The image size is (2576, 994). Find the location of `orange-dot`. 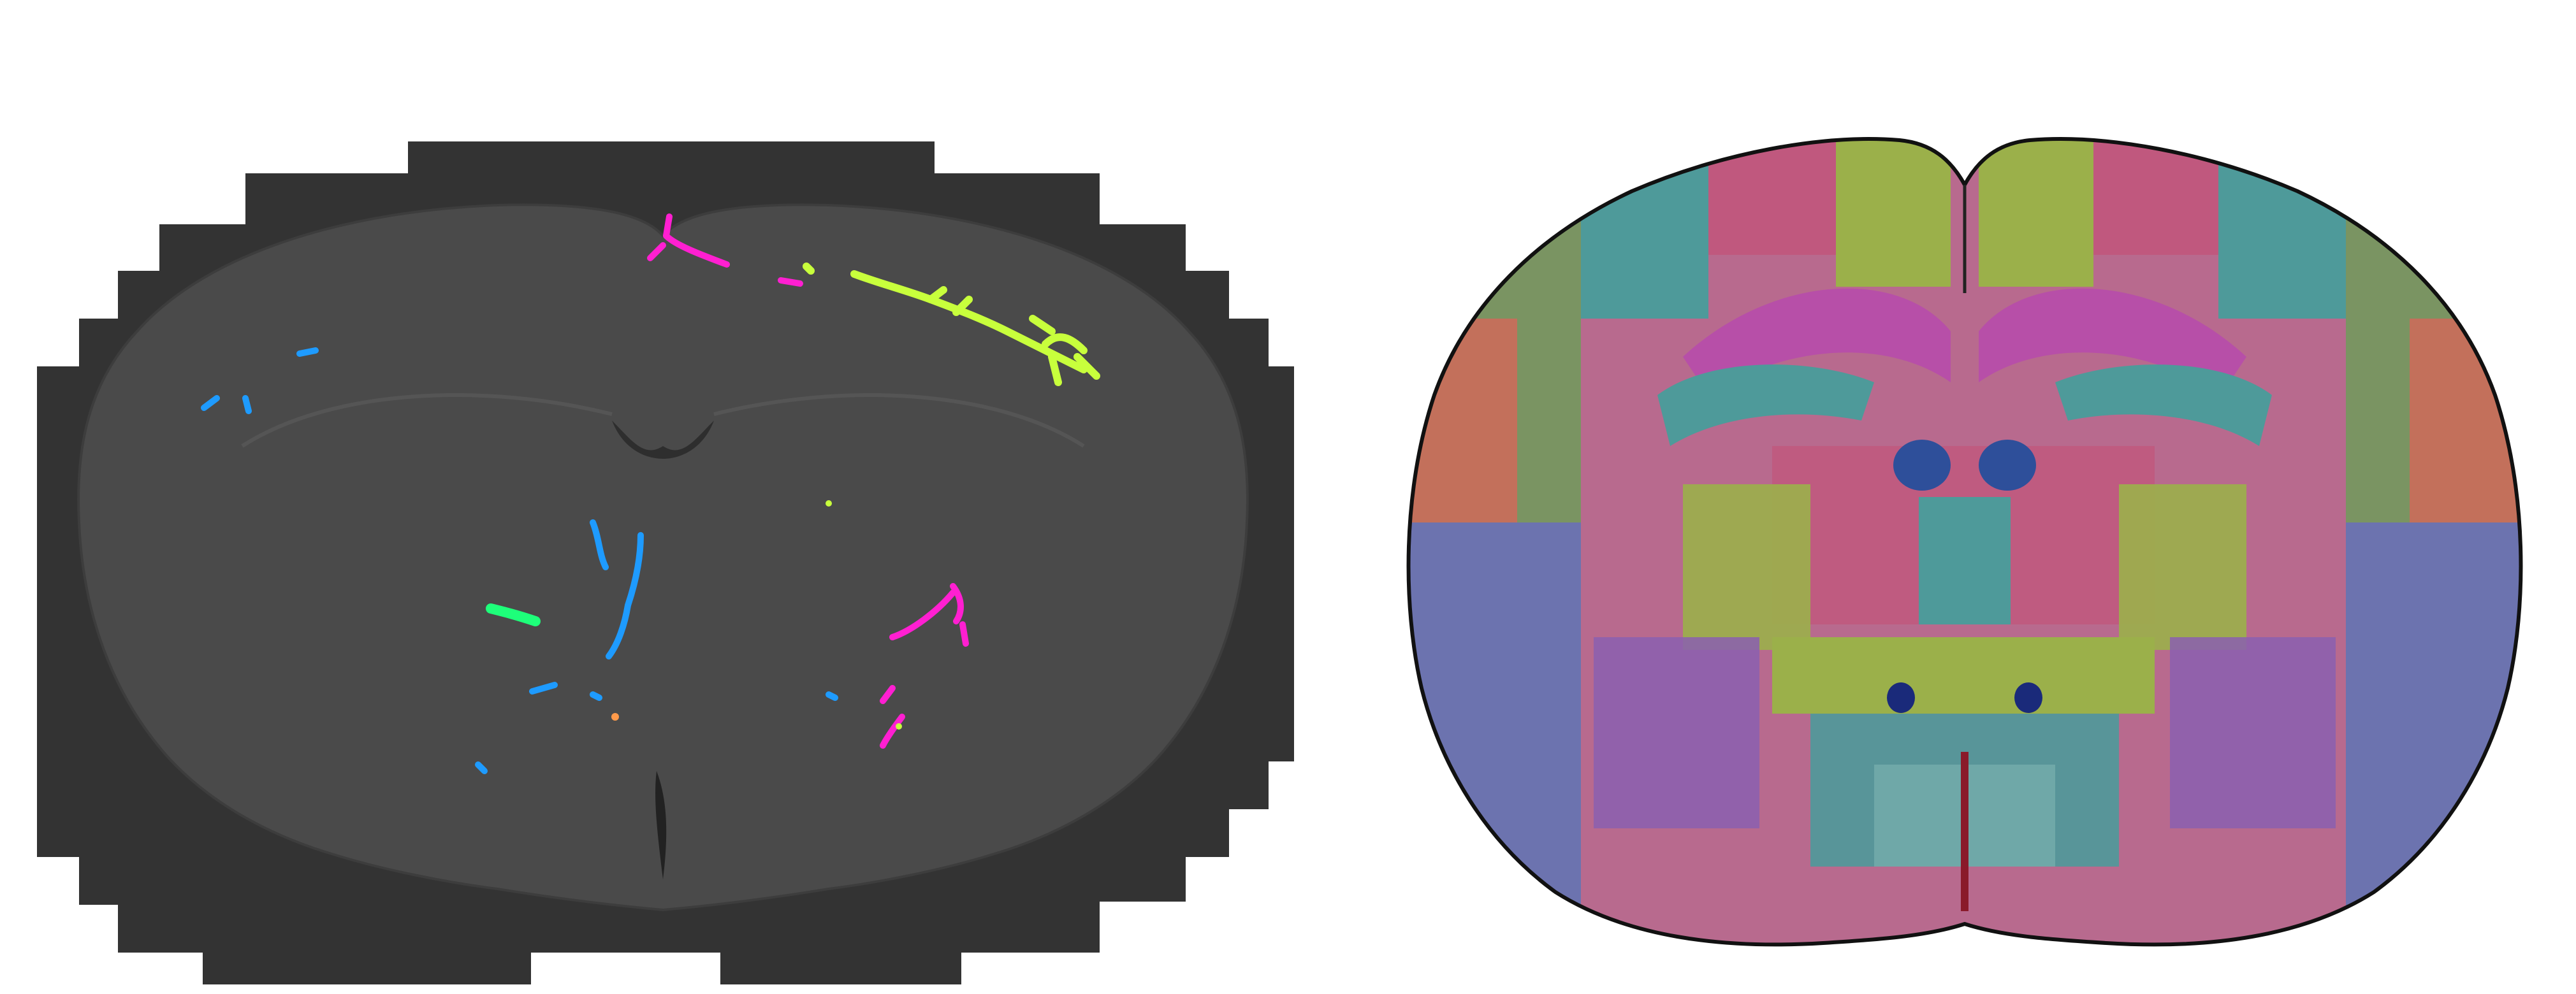

orange-dot is located at coordinates (615, 717).